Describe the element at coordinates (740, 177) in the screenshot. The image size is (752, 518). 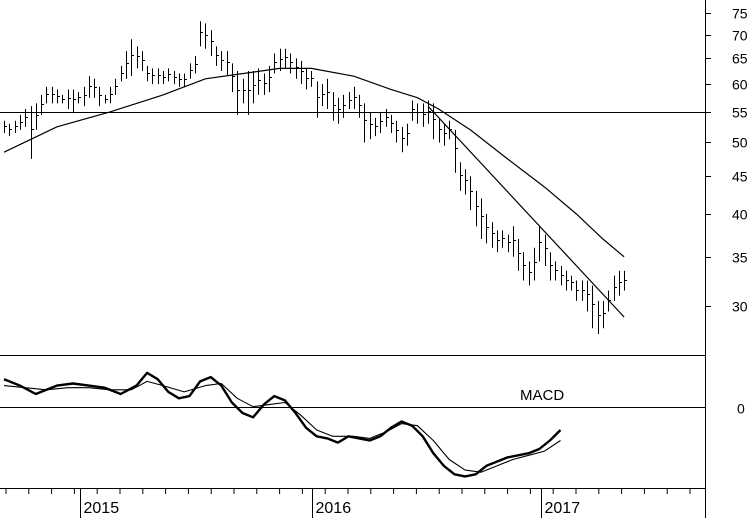
I see `y-tick-label: 45` at that location.